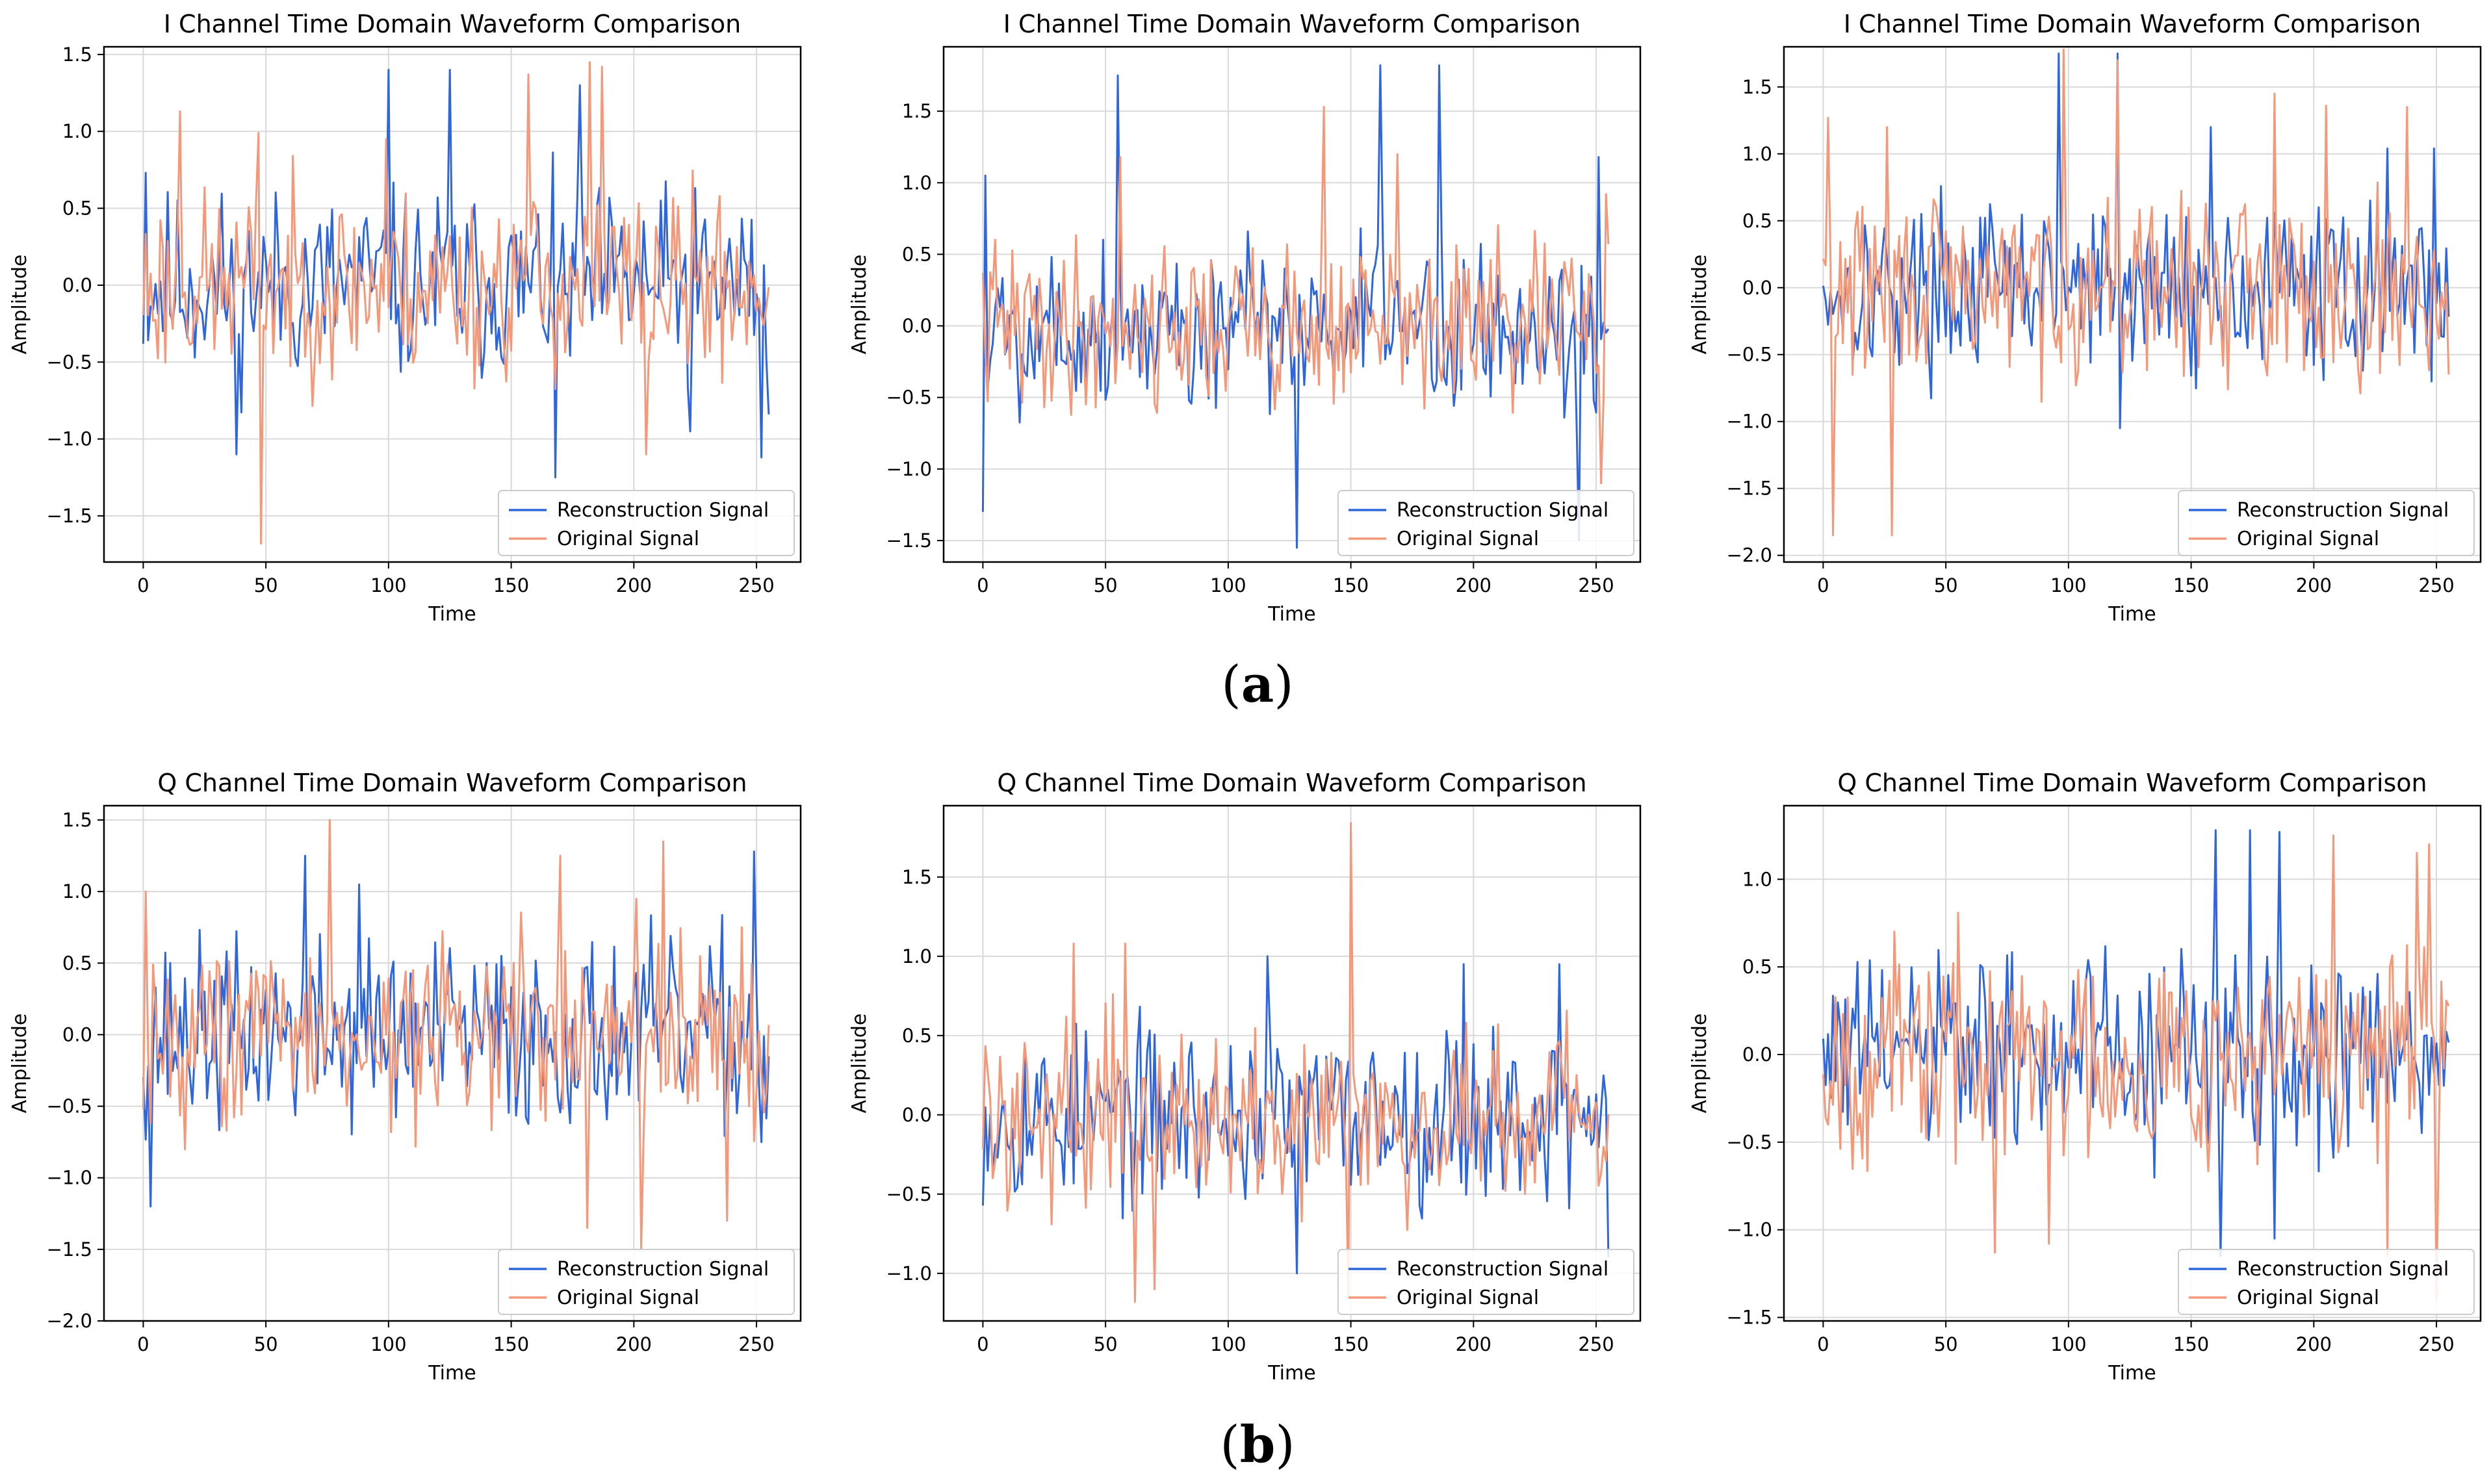 The image size is (2491, 1484). What do you see at coordinates (1257, 1445) in the screenshot?
I see `panel-label-b: (b)` at bounding box center [1257, 1445].